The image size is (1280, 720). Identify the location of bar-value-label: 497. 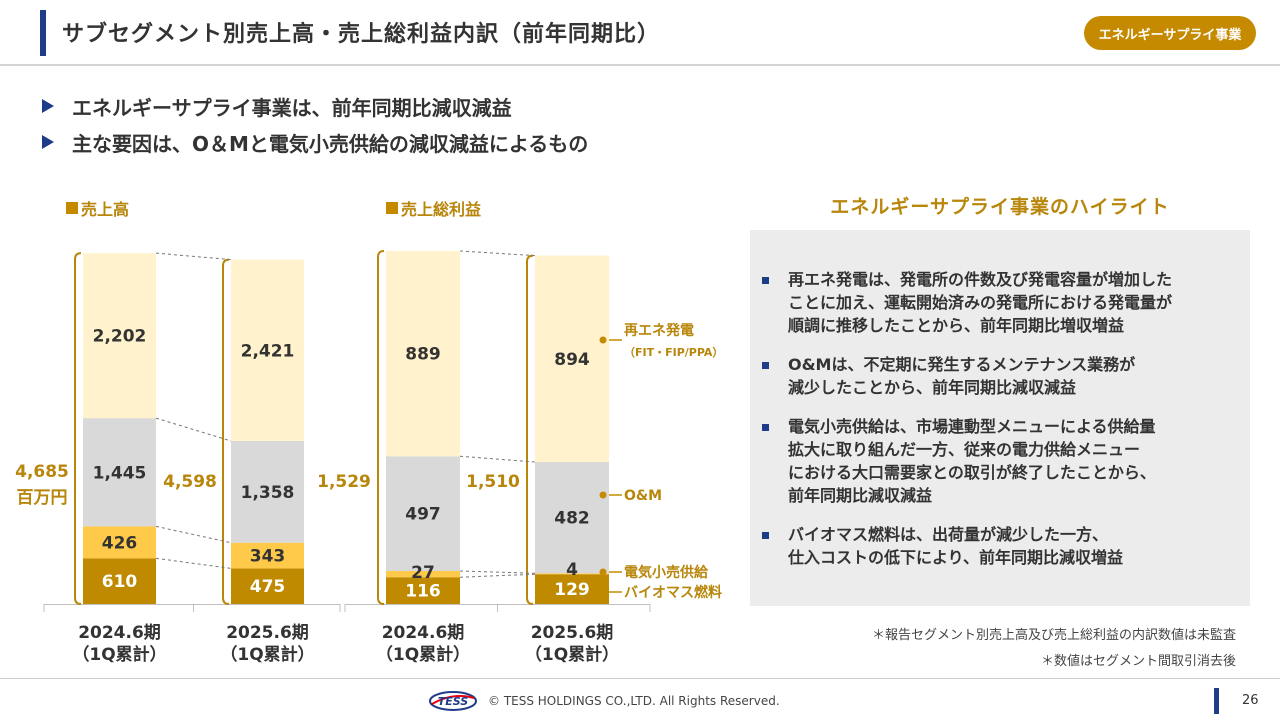
(423, 515).